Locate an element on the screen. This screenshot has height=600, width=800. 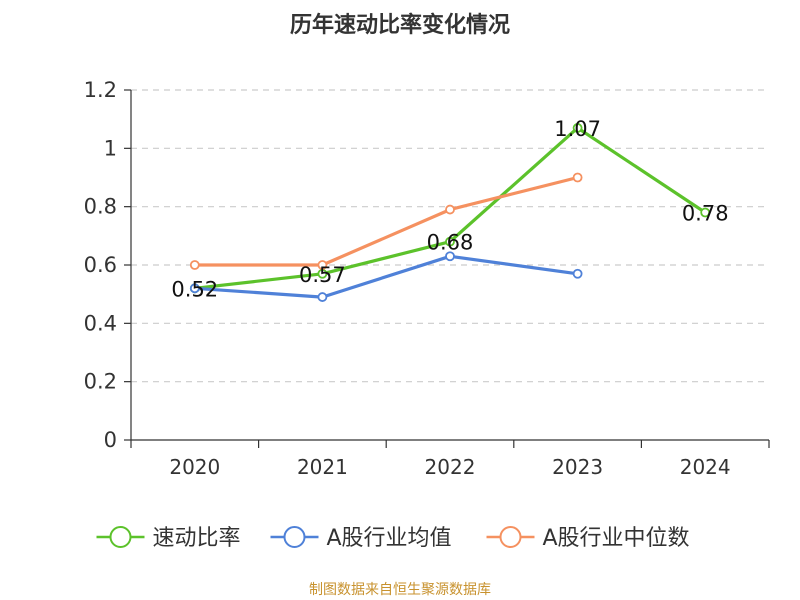
legend-item-0: 速动比率 is located at coordinates (168, 538).